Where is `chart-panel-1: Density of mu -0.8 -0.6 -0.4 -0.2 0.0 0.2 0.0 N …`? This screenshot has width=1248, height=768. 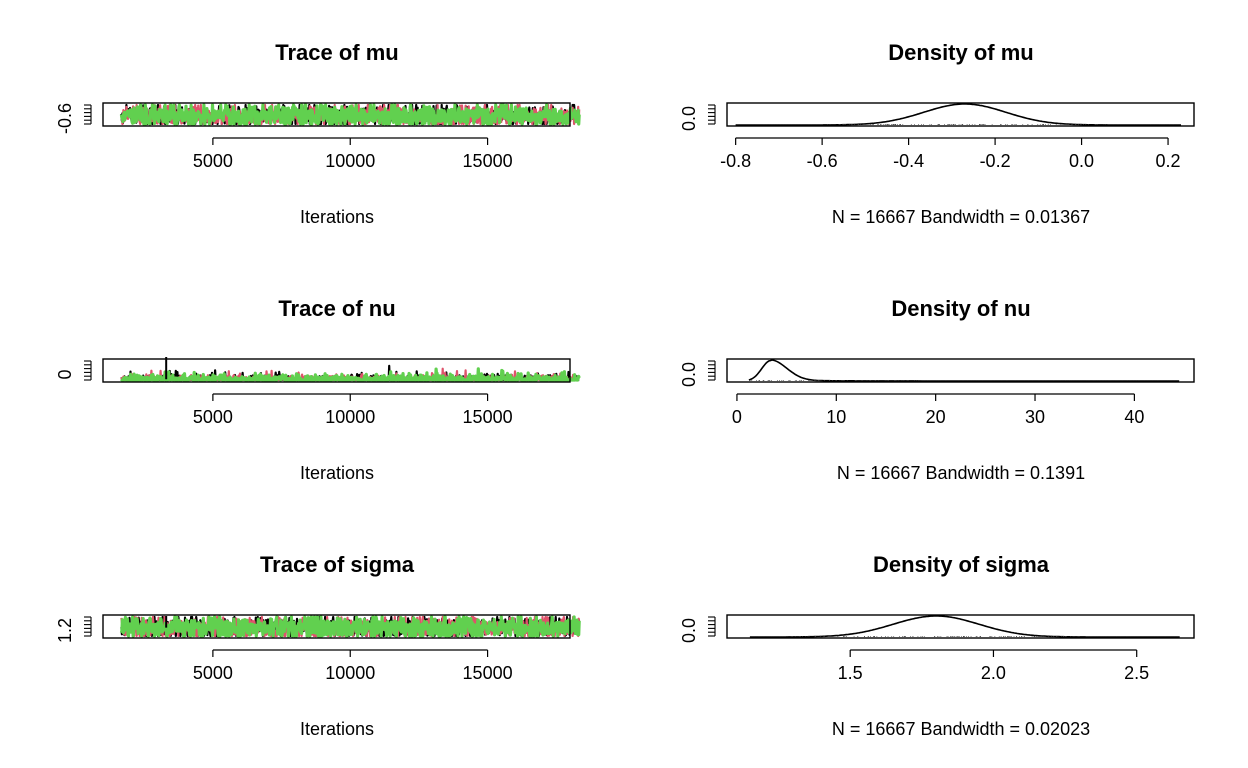
chart-panel-1: Density of mu -0.8 -0.6 -0.4 -0.2 0.0 0.2 0.0 N … is located at coordinates (937, 133).